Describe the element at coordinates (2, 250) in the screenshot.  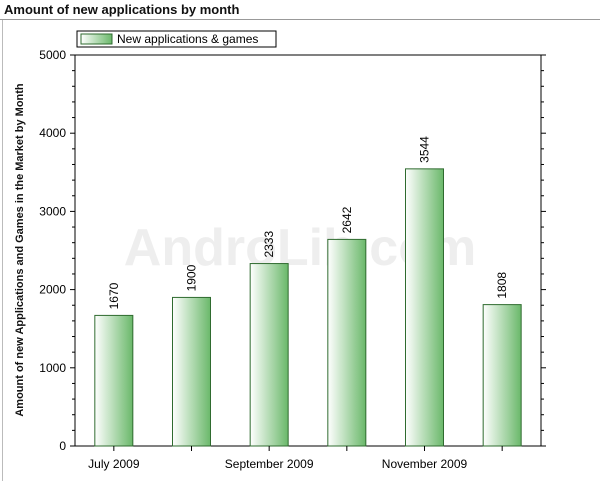
I see `left-border` at that location.